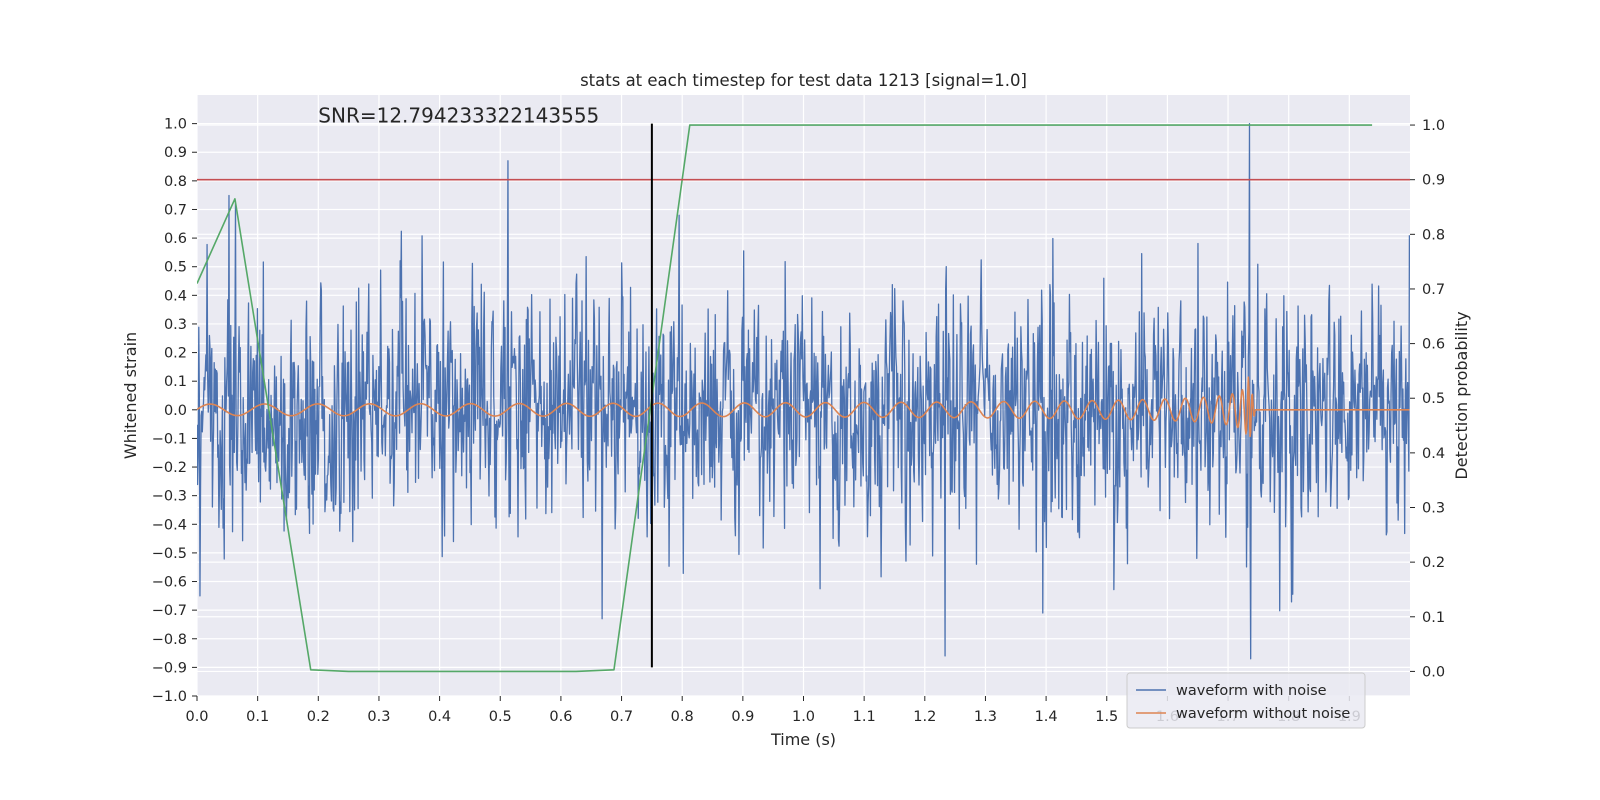  I want to click on legend-label-clean: waveform without noise, so click(1263, 714).